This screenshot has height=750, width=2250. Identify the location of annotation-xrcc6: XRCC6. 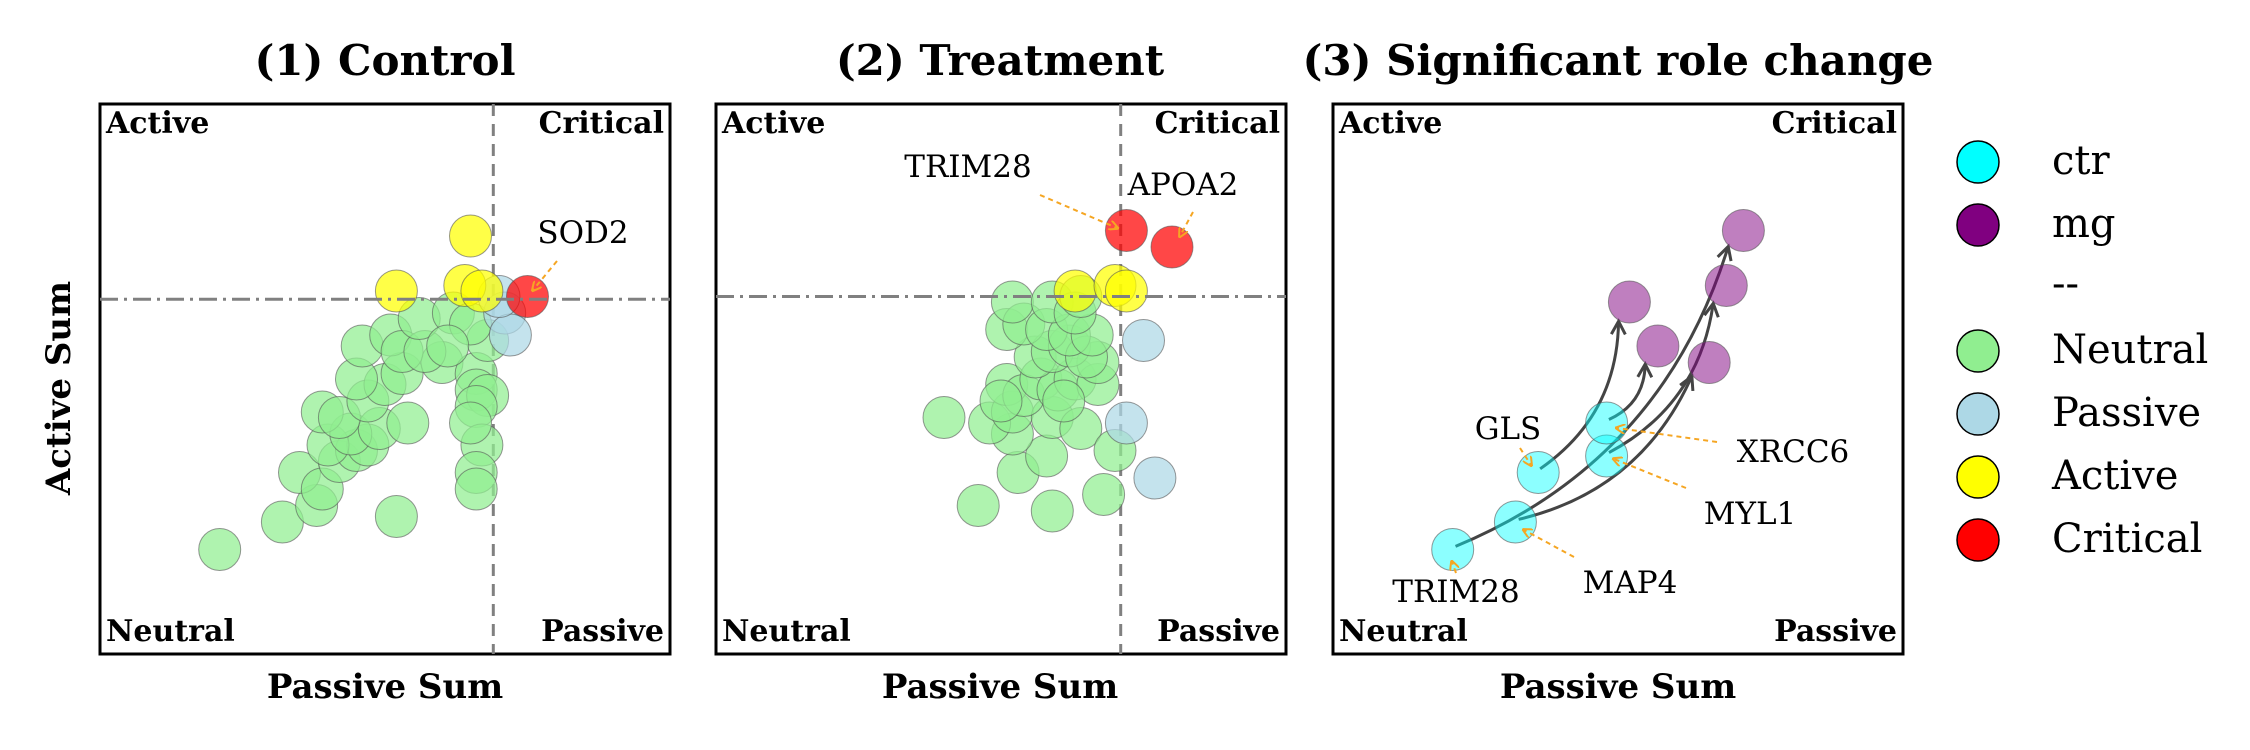
(1793, 452).